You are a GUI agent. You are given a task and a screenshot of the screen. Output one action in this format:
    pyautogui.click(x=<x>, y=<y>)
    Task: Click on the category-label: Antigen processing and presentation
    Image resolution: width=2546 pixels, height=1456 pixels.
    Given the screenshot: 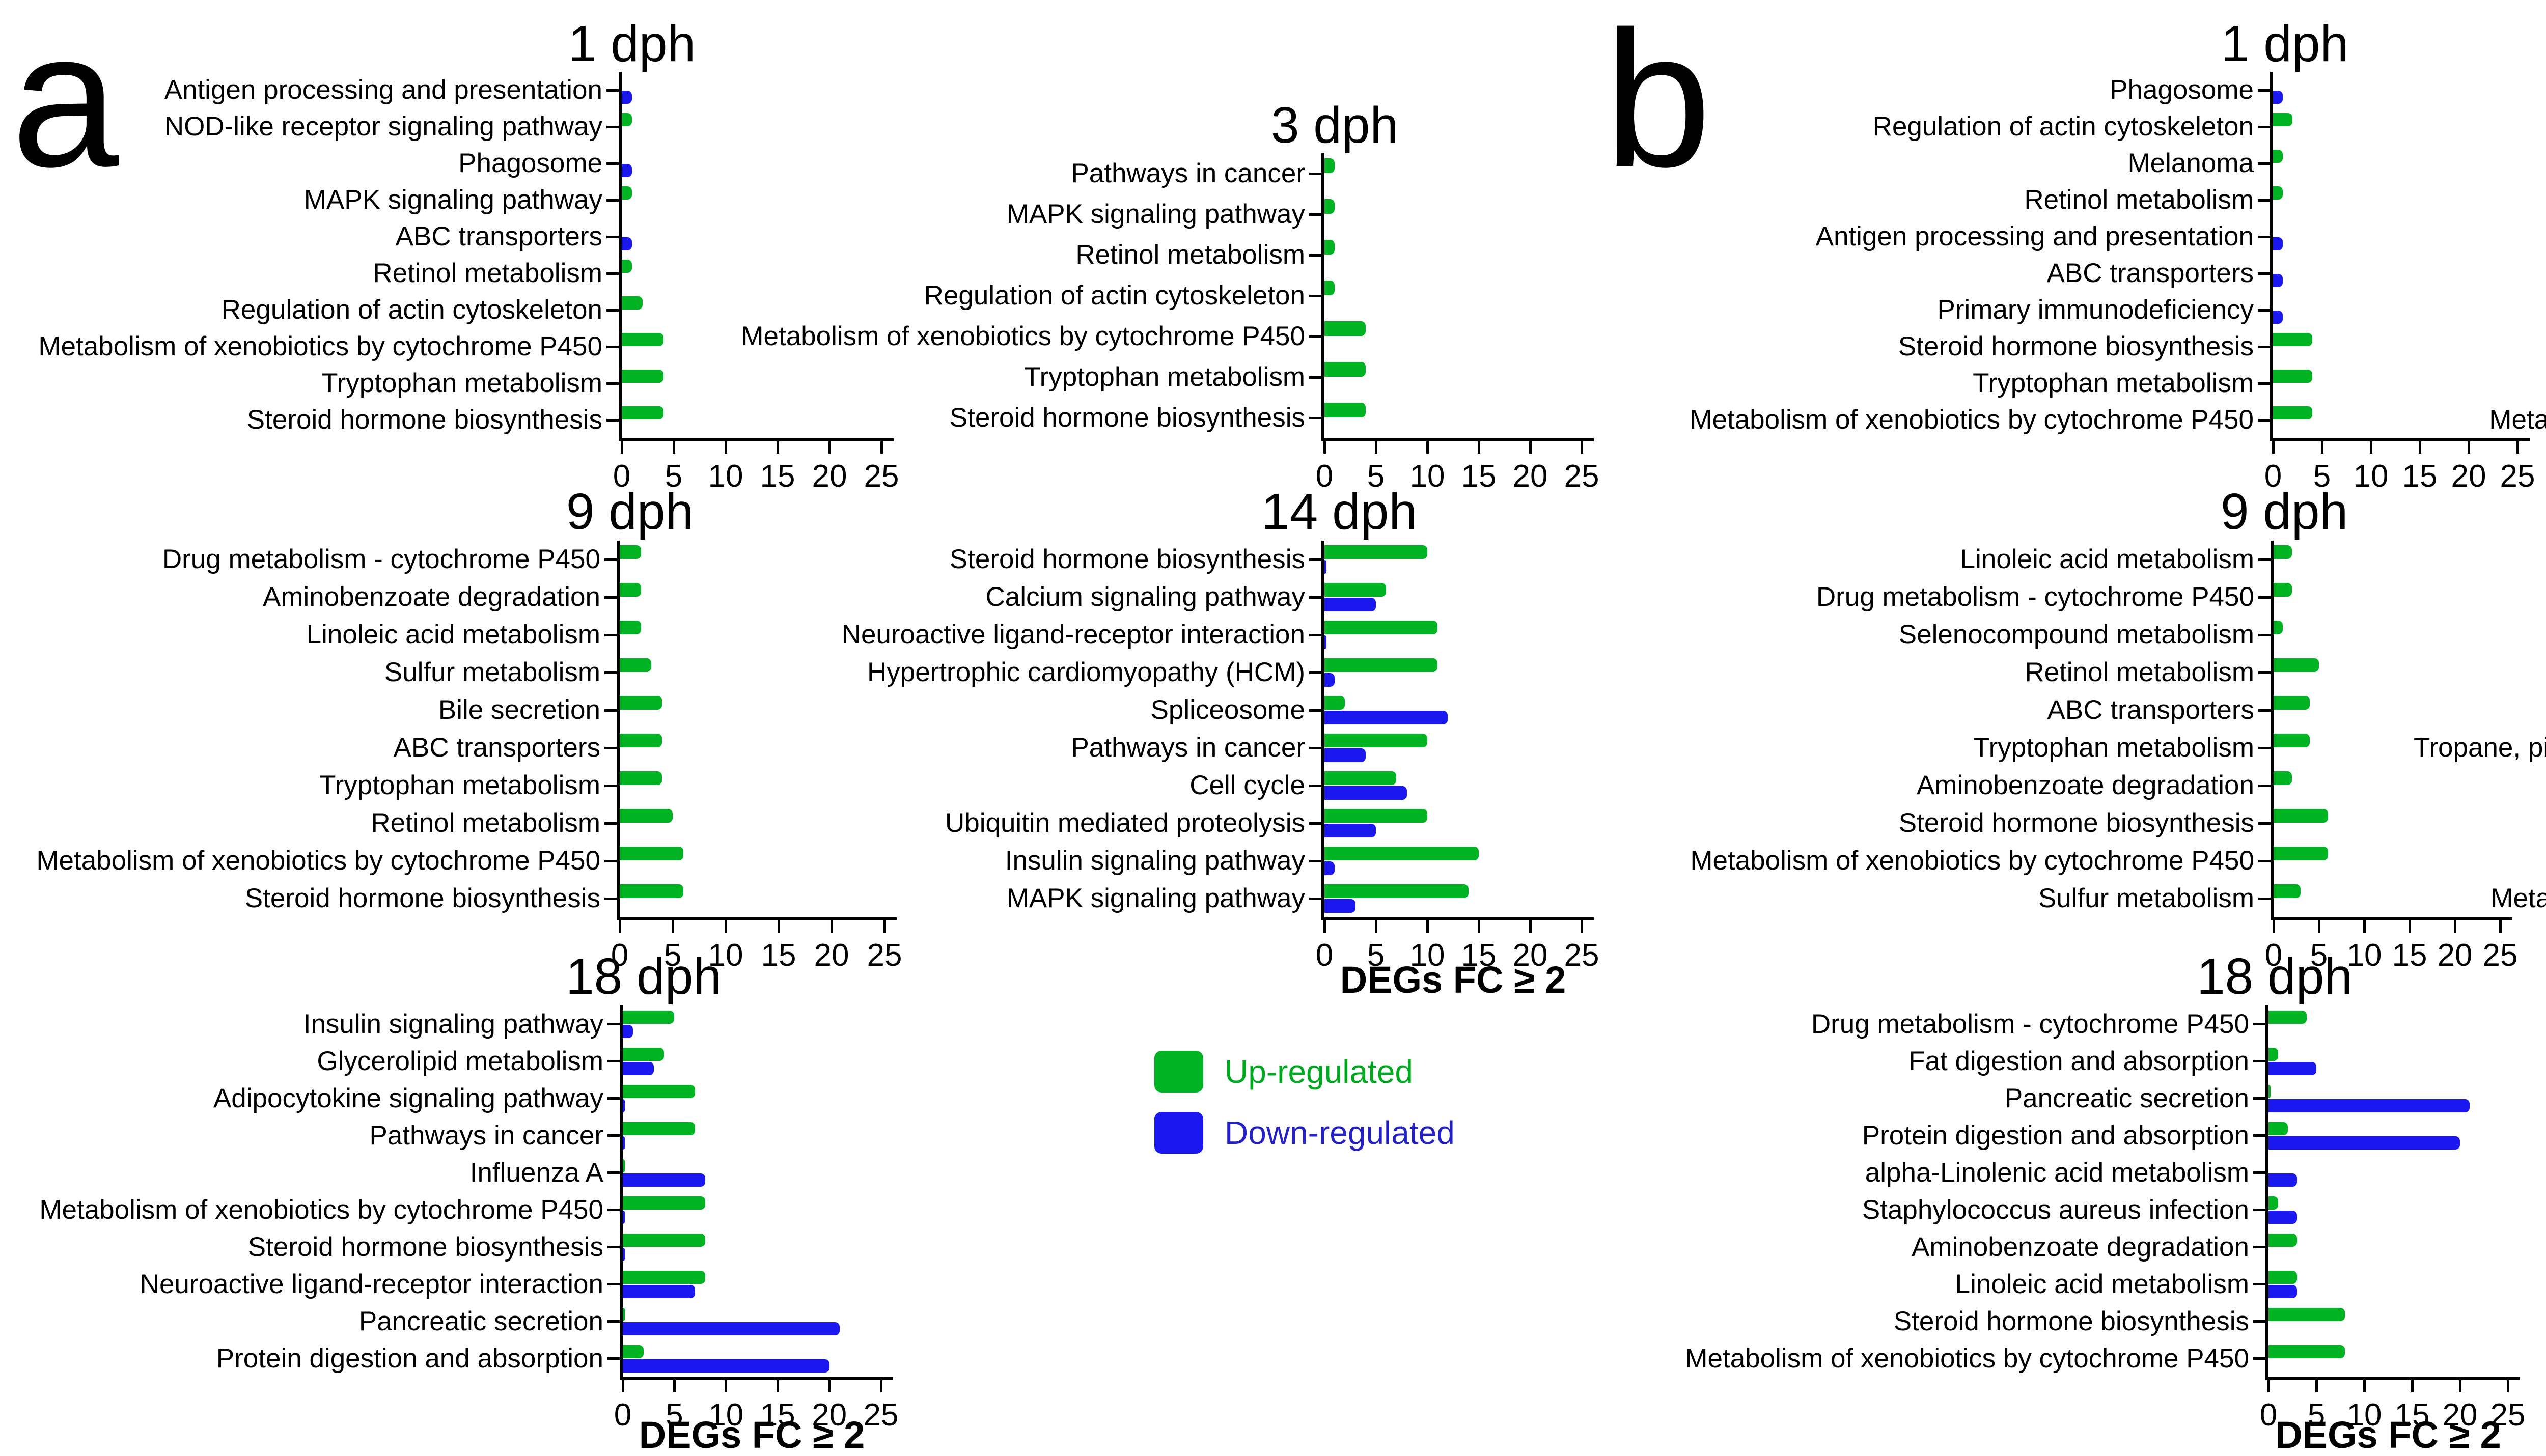 What is the action you would take?
    pyautogui.click(x=383, y=90)
    